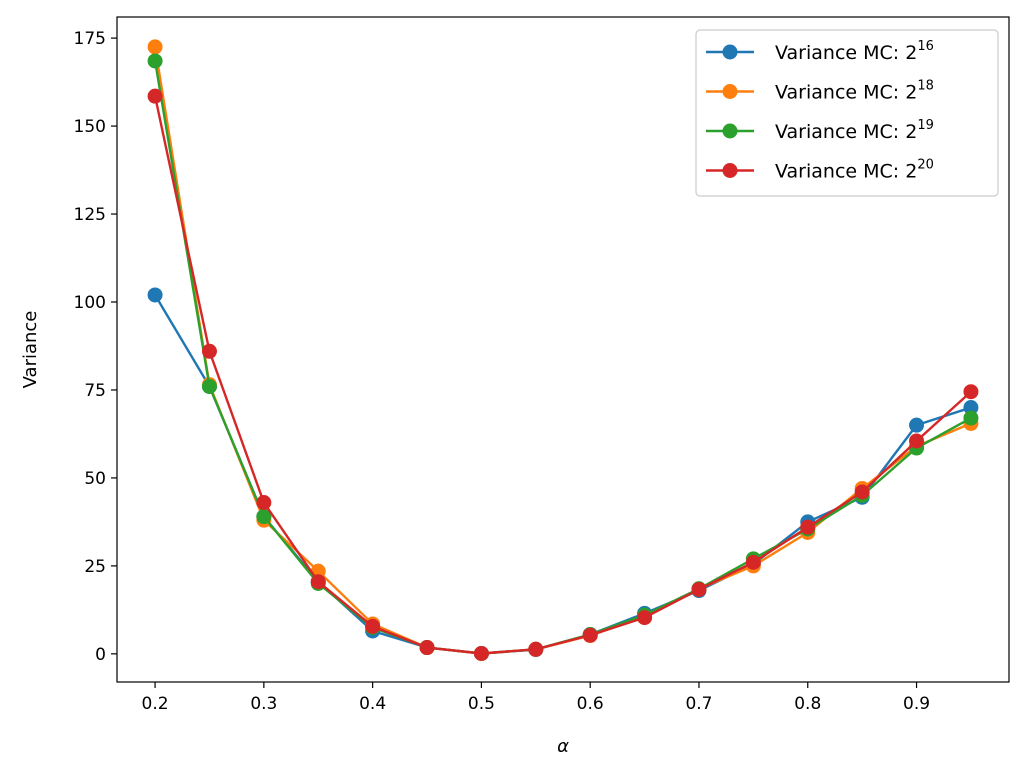 The height and width of the screenshot is (776, 1027). What do you see at coordinates (155, 704) in the screenshot?
I see `x-tick-label: 0.2` at bounding box center [155, 704].